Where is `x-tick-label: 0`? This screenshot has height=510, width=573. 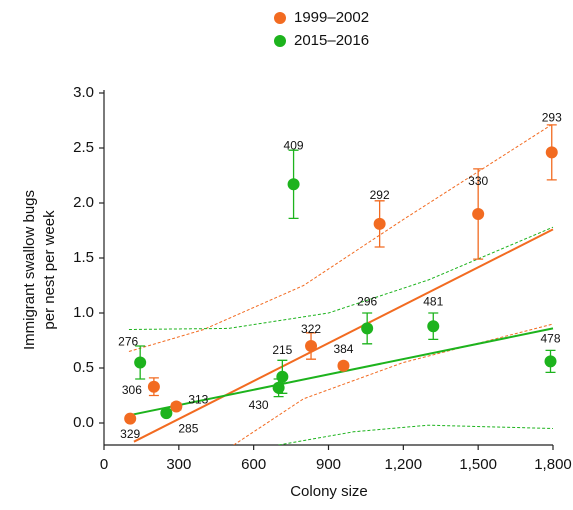
x-tick-label: 0 is located at coordinates (104, 464).